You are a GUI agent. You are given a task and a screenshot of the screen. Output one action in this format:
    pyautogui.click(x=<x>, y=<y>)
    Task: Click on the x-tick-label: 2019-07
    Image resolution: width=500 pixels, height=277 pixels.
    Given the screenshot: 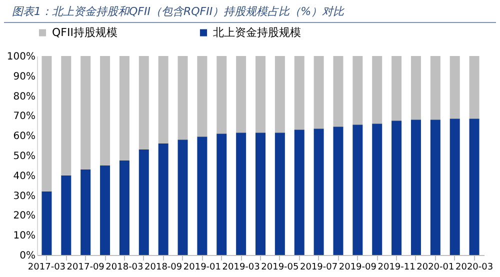 What is the action you would take?
    pyautogui.click(x=319, y=267)
    